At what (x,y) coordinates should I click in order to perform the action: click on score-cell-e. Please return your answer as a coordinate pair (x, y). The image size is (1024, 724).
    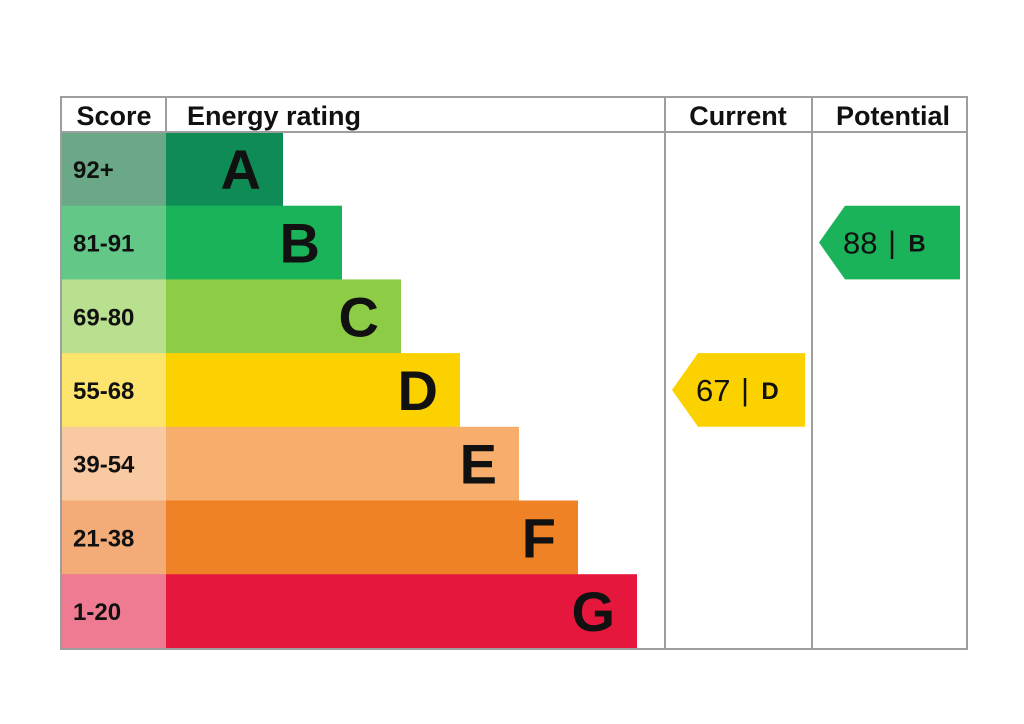
    Looking at the image, I should click on (113, 463).